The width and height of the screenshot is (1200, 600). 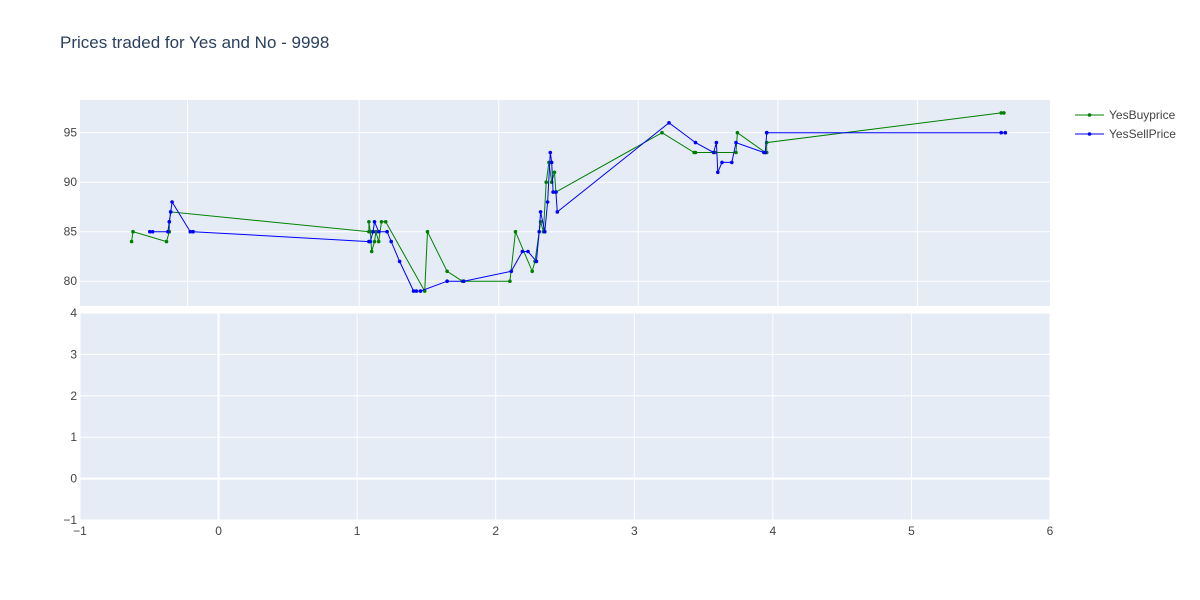 I want to click on bottom-y-tick-label: 2, so click(x=73, y=396).